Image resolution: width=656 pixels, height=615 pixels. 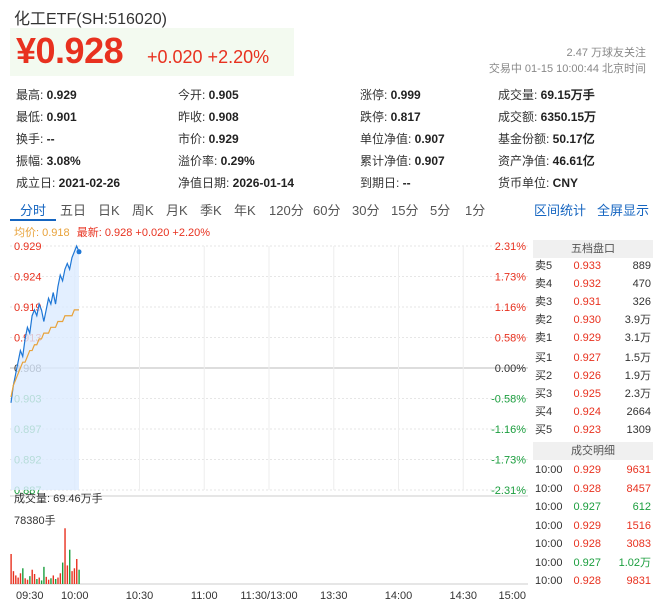 What do you see at coordinates (366, 210) in the screenshot?
I see `tab-period: 30分` at bounding box center [366, 210].